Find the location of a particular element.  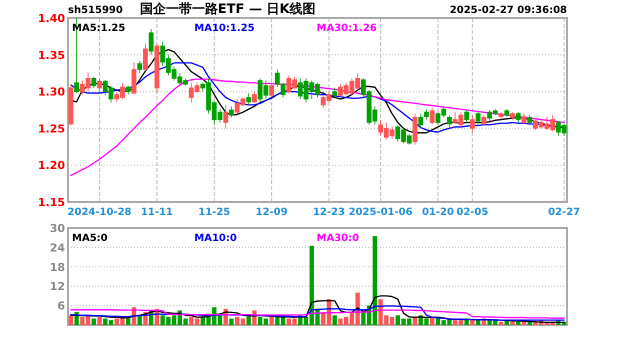

x-tick-label: 02-05 is located at coordinates (472, 212).